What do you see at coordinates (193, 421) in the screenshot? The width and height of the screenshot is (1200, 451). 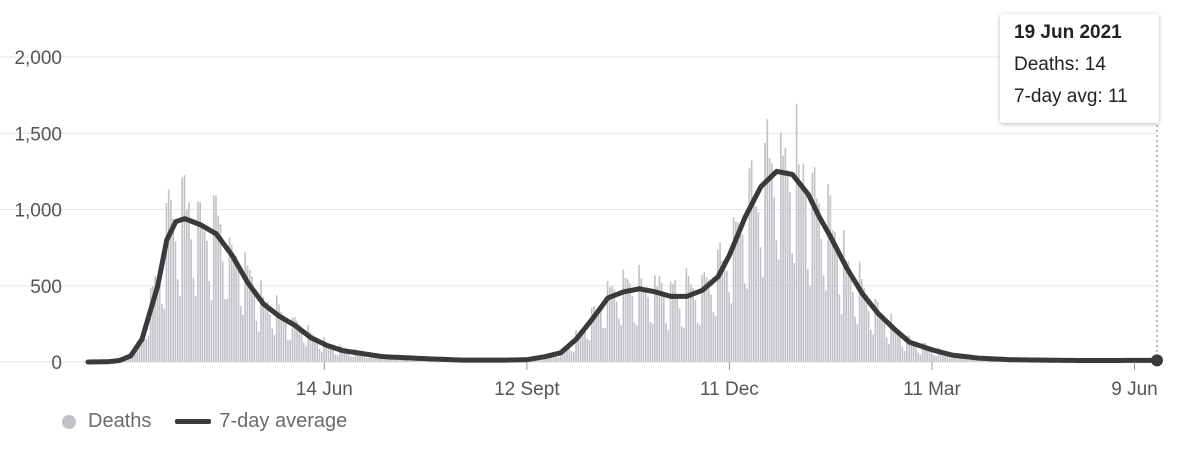 I see `legend-average-marker` at bounding box center [193, 421].